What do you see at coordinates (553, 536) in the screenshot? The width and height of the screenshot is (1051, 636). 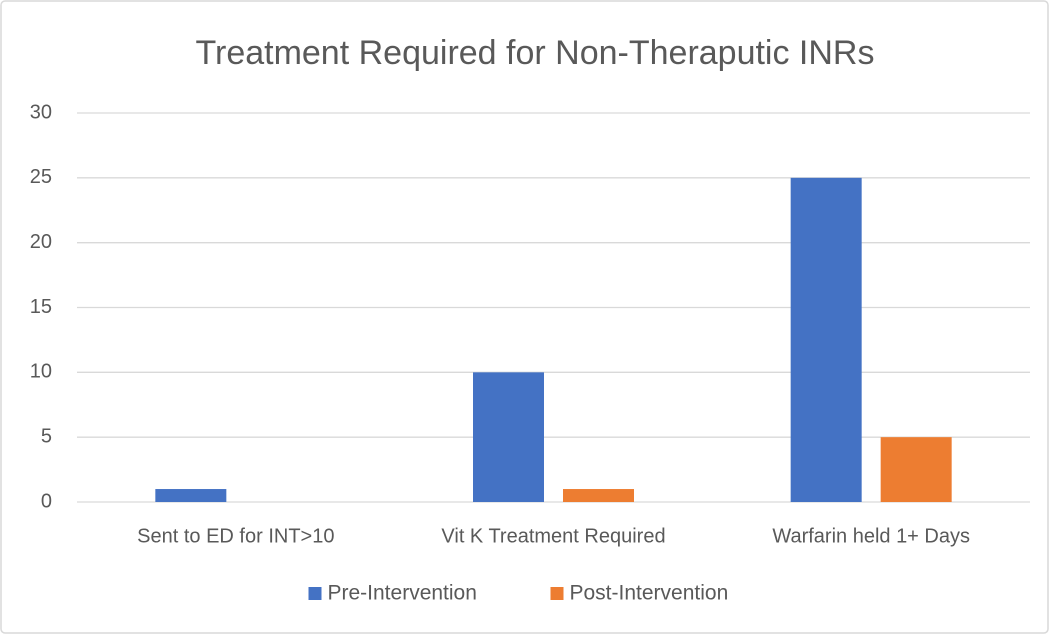 I see `x-tick-label: Vit K Treatment Required` at bounding box center [553, 536].